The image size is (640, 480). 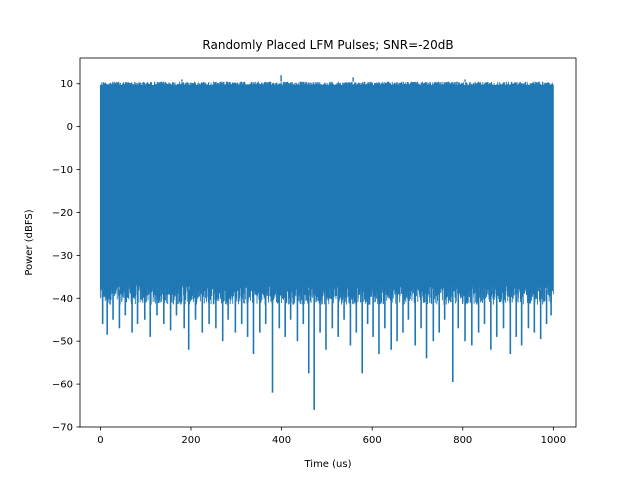 I want to click on y-tick-label: −50, so click(x=62, y=342).